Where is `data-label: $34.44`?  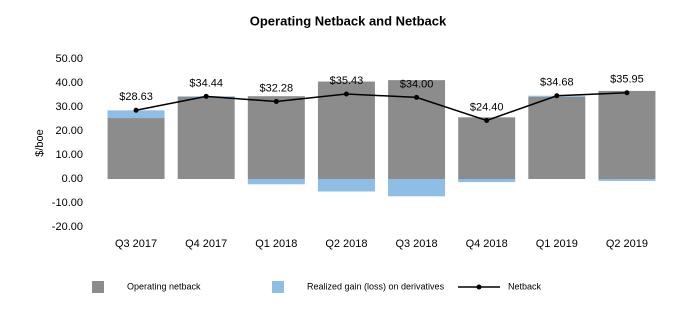
data-label: $34.44 is located at coordinates (206, 83).